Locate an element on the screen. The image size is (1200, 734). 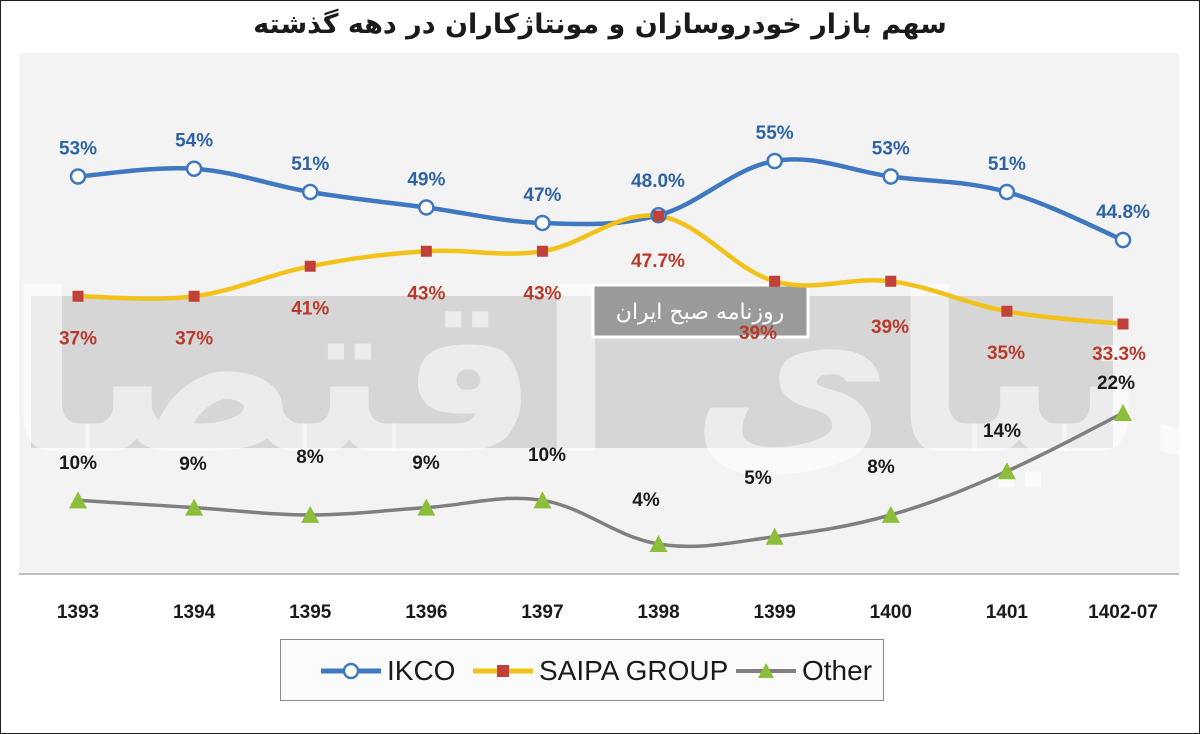
legend: IKCO SAIPA GROUP Other is located at coordinates (582, 670).